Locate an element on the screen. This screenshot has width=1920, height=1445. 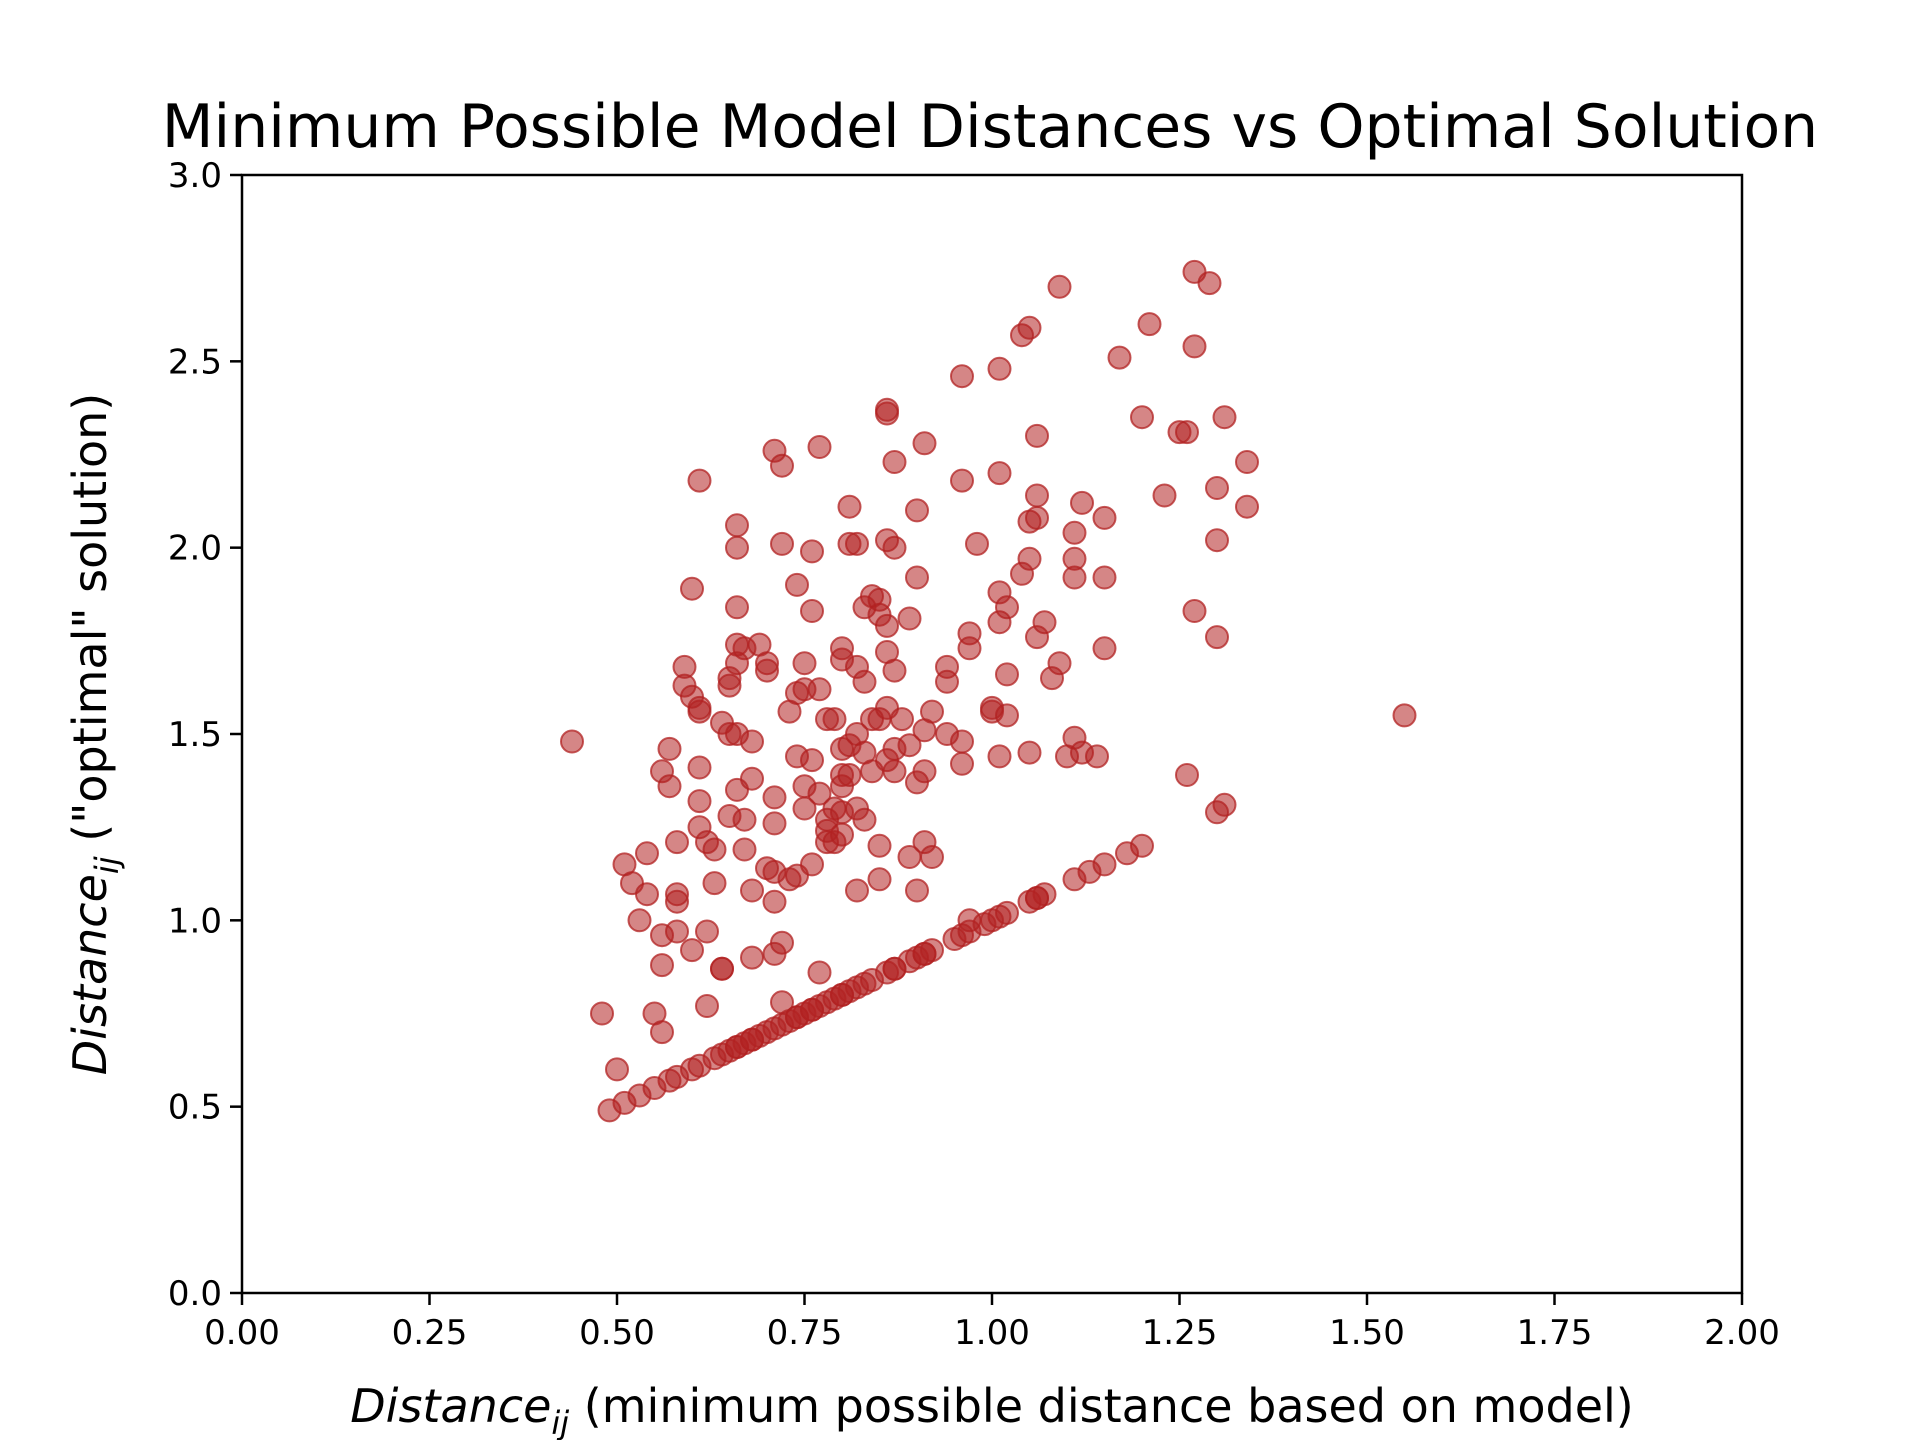
y-tick-label: 3.0 is located at coordinates (195, 176).